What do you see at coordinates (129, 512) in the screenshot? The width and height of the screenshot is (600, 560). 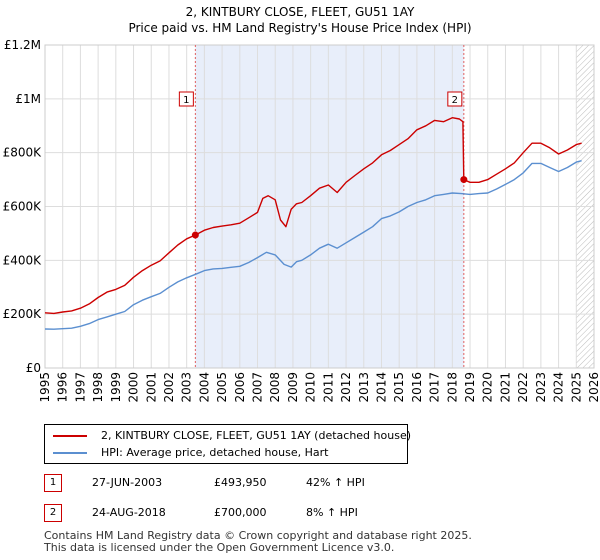 I see `sale-date: 24-AUG-2018` at bounding box center [129, 512].